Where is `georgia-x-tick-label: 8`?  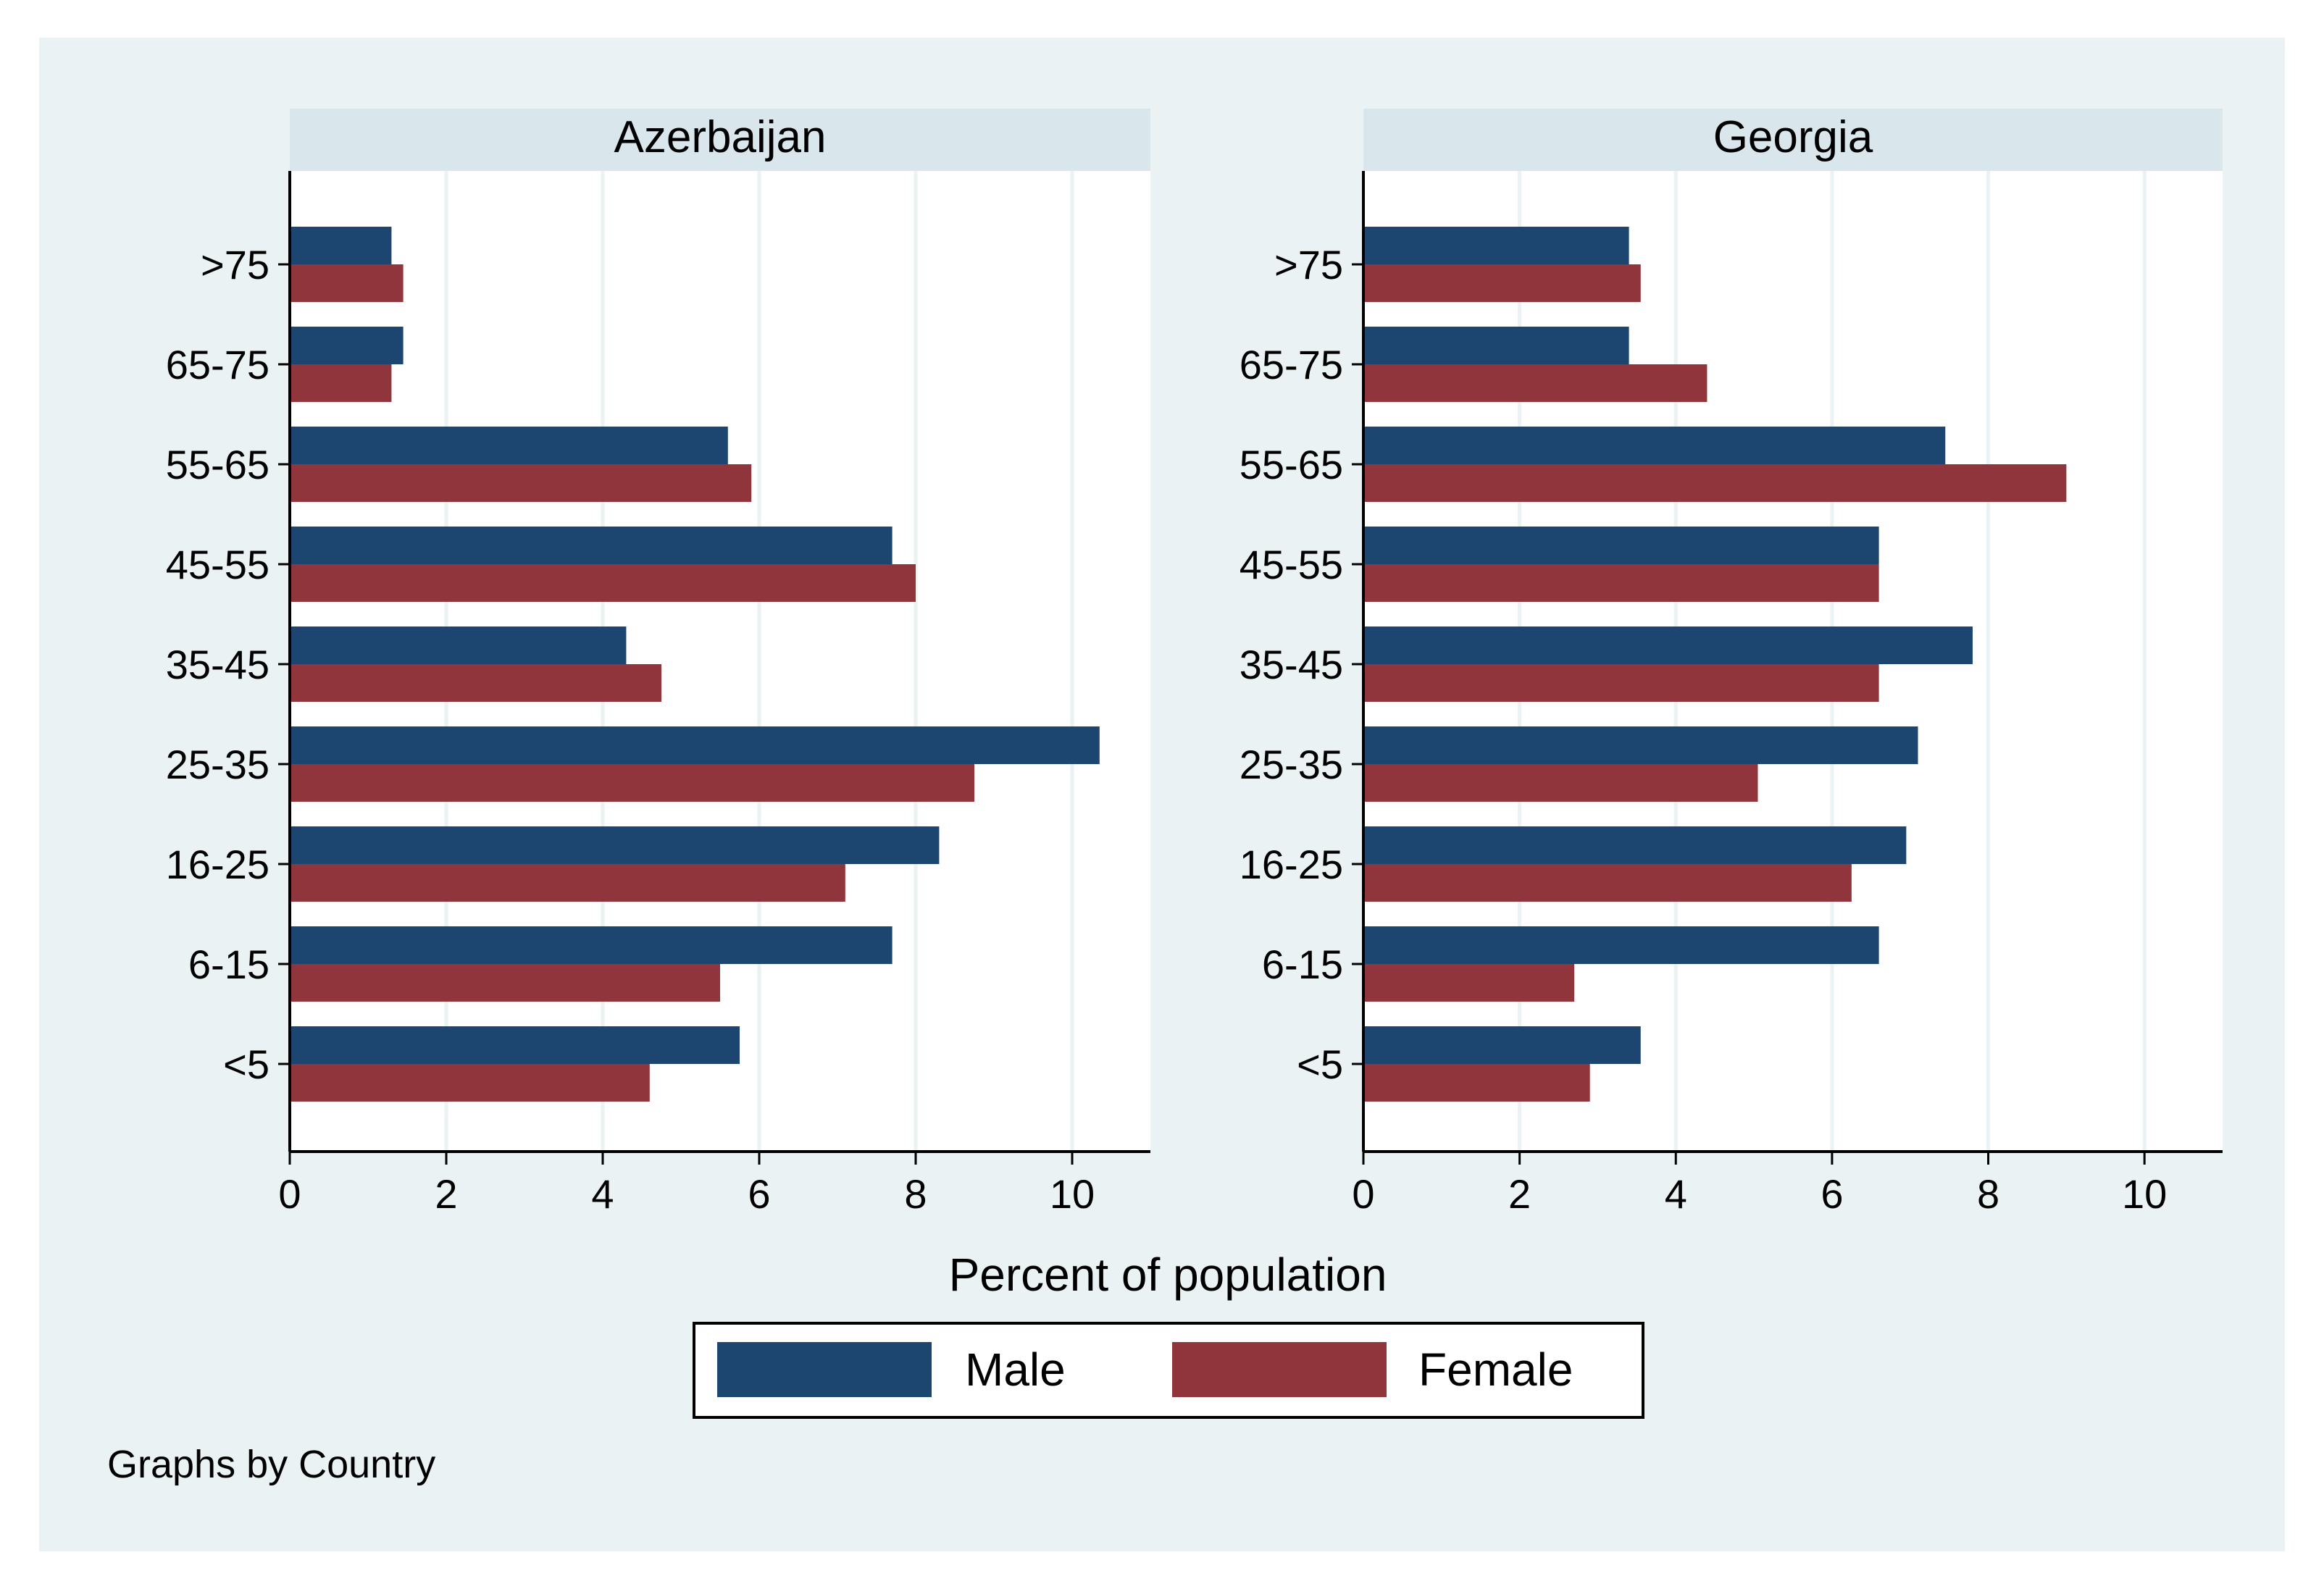
georgia-x-tick-label: 8 is located at coordinates (1988, 1194).